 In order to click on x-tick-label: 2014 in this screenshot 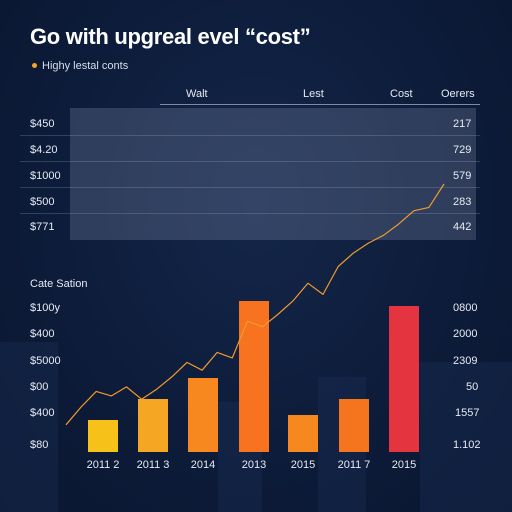, I will do `click(203, 465)`.